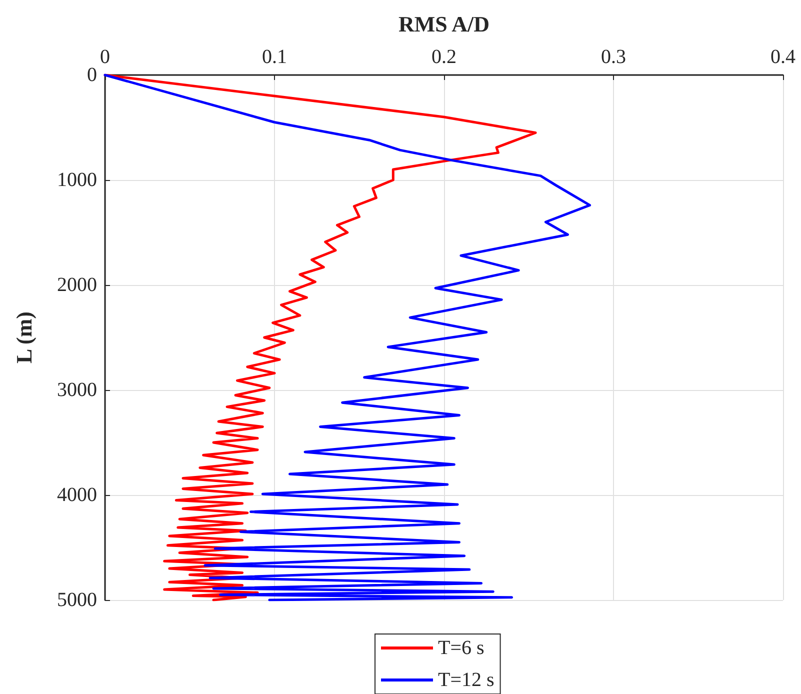 The height and width of the screenshot is (694, 801). What do you see at coordinates (77, 285) in the screenshot?
I see `y-tick-label: 2000` at bounding box center [77, 285].